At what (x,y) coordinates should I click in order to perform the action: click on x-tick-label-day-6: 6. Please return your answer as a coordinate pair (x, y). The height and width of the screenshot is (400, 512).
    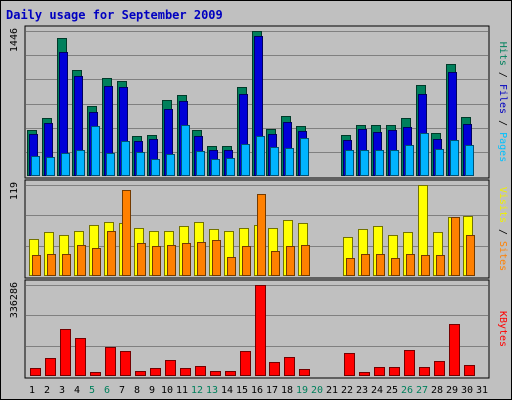
    Looking at the image, I should click on (107, 390).